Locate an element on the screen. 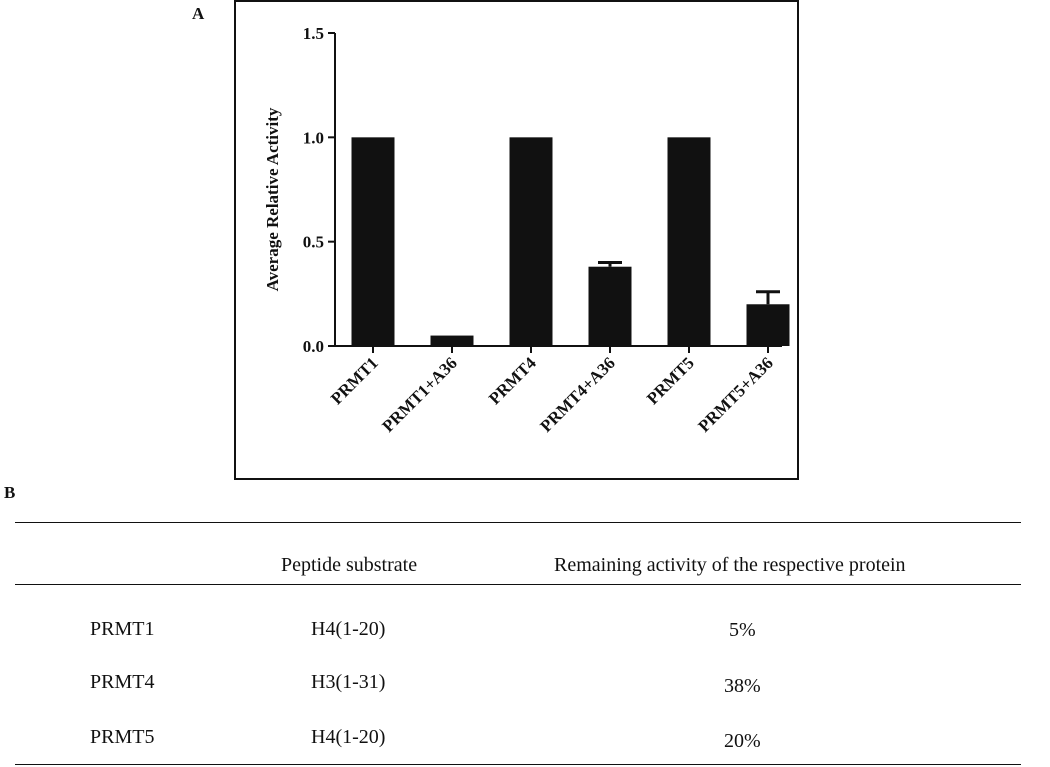 This screenshot has width=1050, height=767. header-peptide-substrate: Peptide substrate is located at coordinates (349, 565).